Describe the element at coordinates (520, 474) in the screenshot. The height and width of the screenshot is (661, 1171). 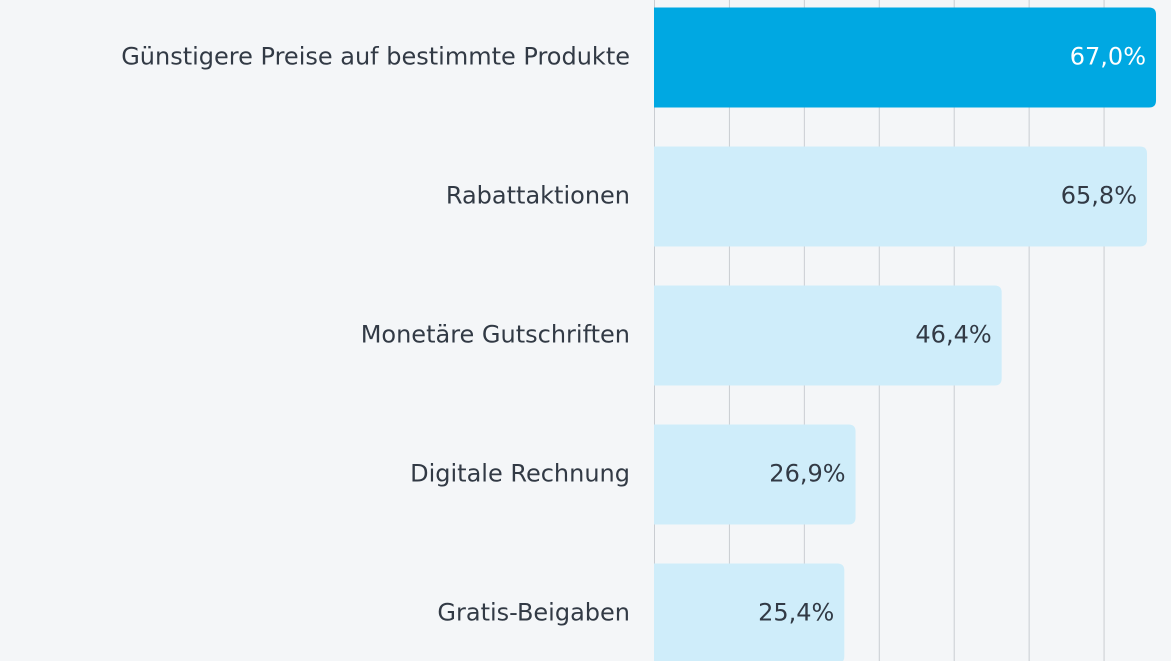
I see `category-label: Digitale Rechnung` at that location.